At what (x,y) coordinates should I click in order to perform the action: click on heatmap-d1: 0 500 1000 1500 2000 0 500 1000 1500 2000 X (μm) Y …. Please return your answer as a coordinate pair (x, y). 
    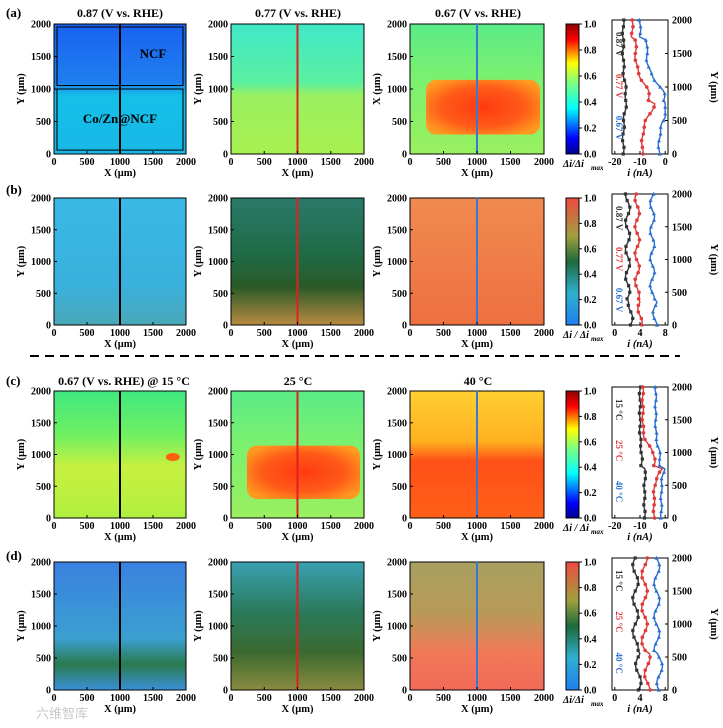
    Looking at the image, I should click on (106, 637).